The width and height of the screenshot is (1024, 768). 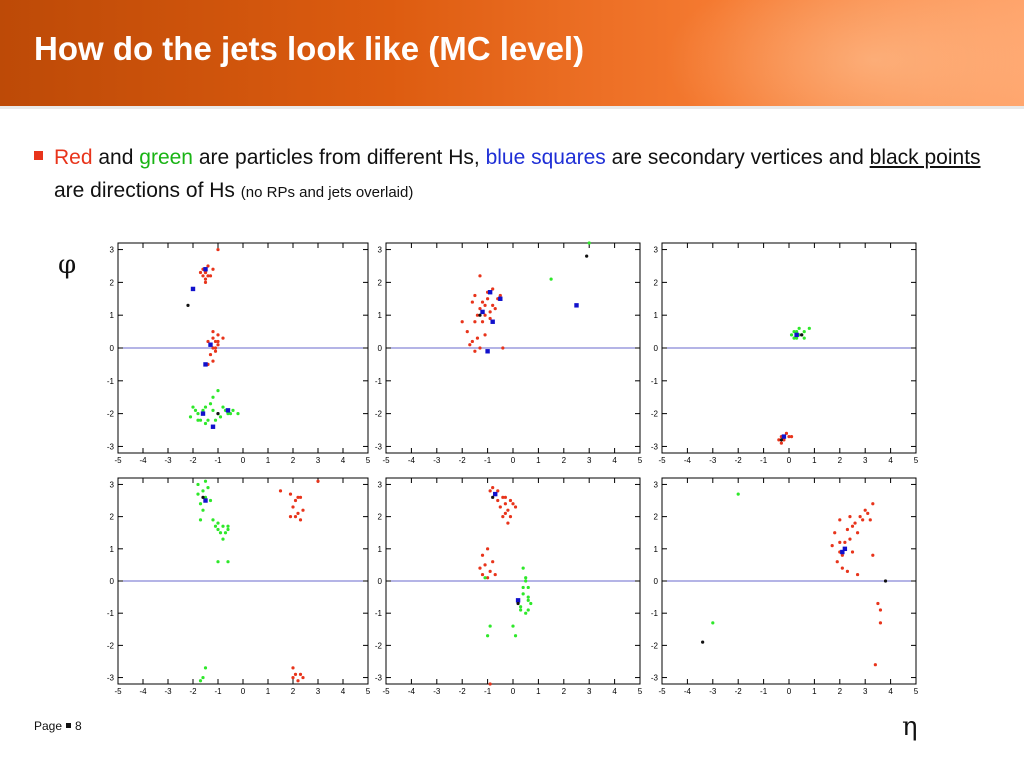 I want to click on x-tick-label: -5, so click(x=386, y=691).